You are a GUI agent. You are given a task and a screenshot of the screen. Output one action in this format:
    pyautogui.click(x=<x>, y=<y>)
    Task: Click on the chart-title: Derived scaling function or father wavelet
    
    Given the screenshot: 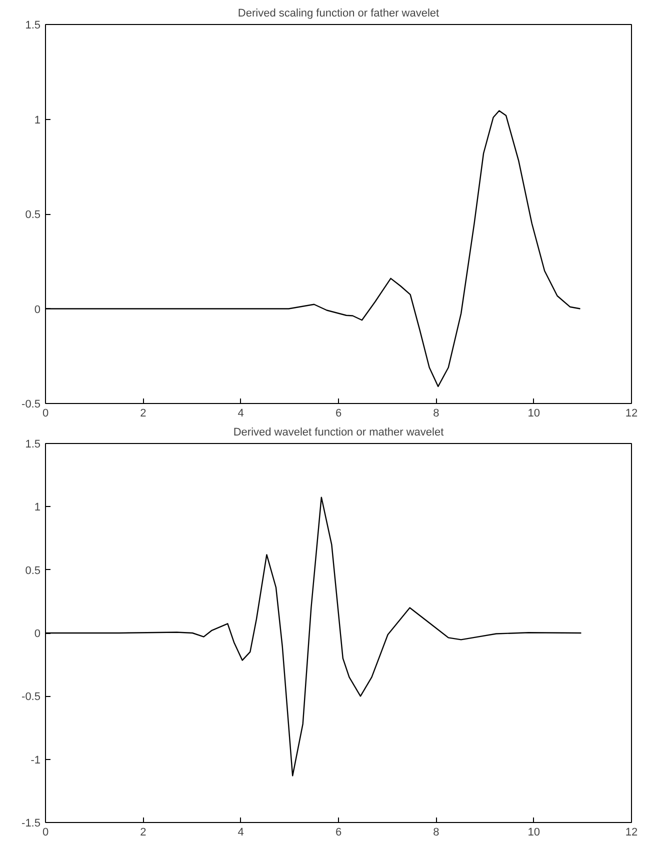 What is the action you would take?
    pyautogui.click(x=339, y=14)
    